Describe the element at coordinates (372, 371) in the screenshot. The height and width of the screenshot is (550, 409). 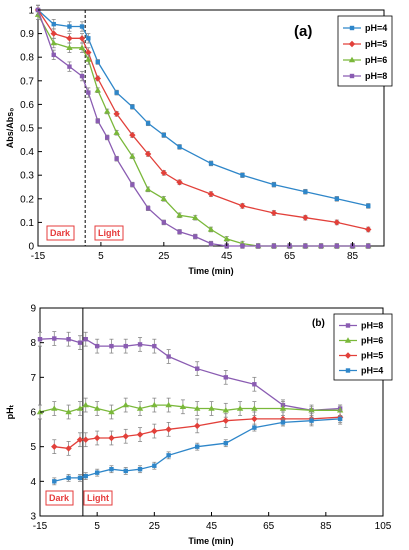
I see `legend-label-ph-4: pH=4` at that location.